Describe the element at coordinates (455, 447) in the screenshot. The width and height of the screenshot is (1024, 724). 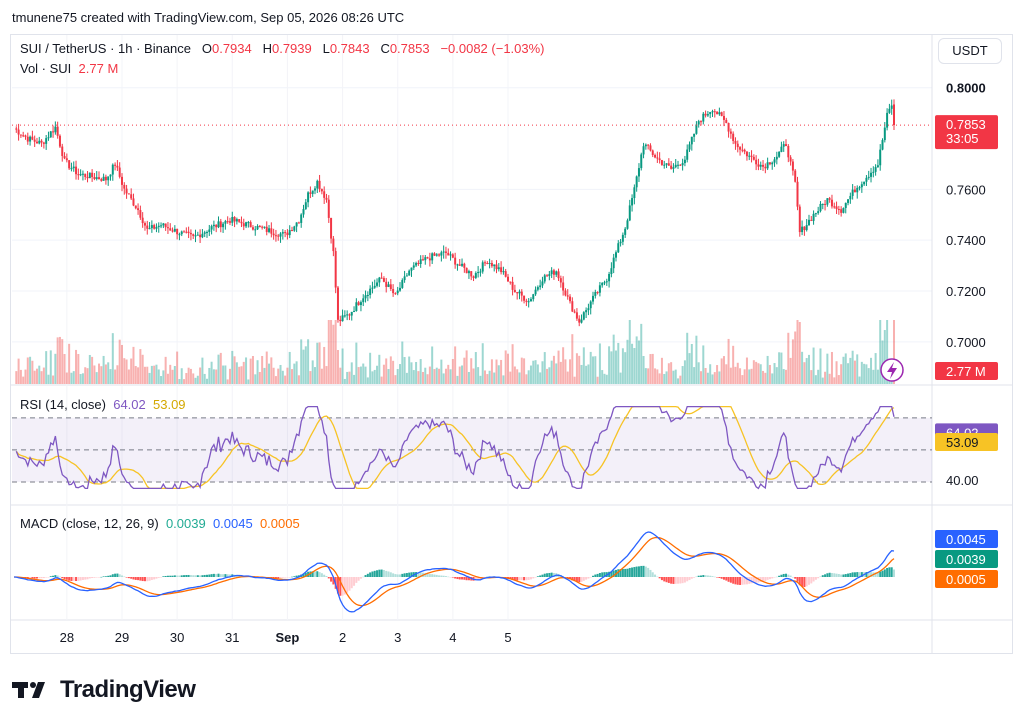
I see `rsi-line` at that location.